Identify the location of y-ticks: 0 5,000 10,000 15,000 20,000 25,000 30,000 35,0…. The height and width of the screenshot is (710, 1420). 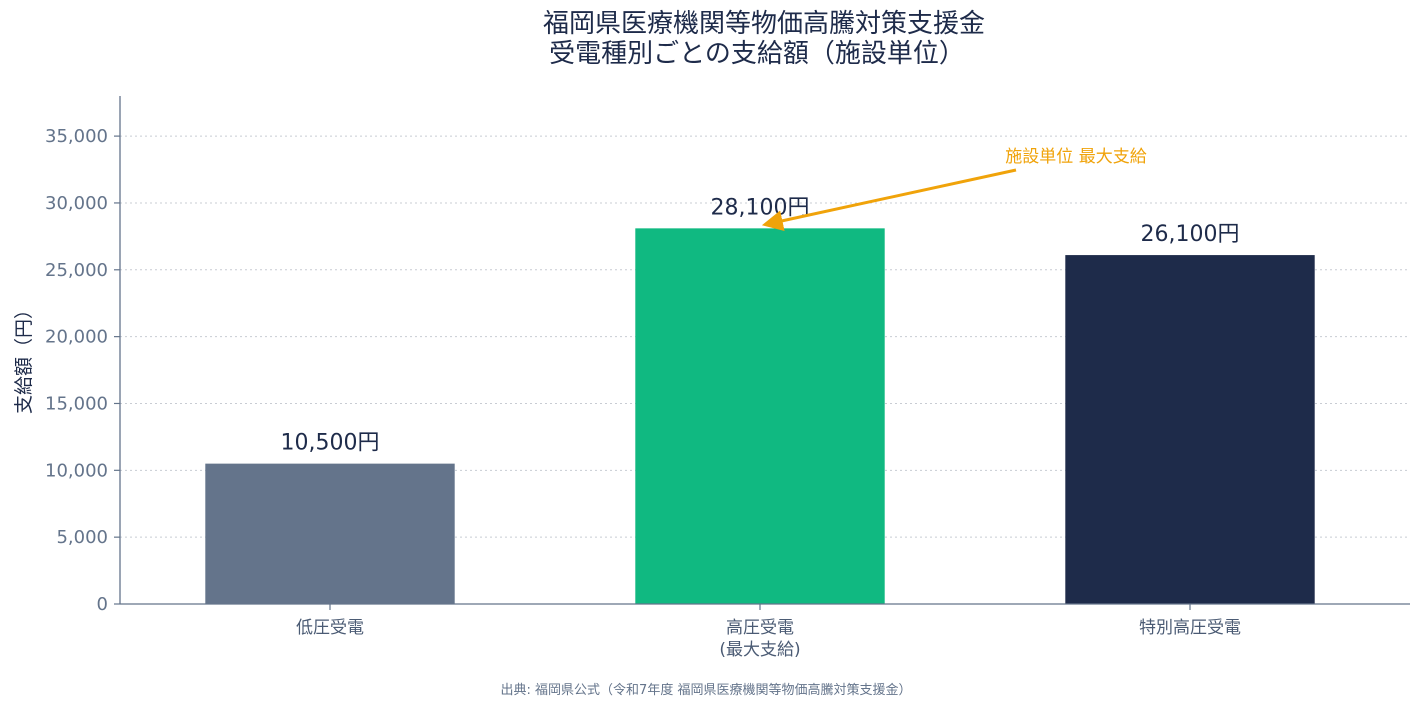
(82, 370).